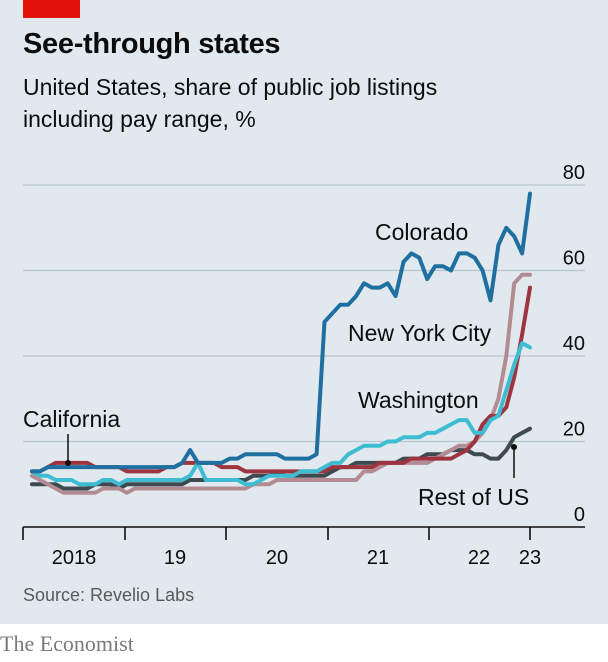 Image resolution: width=608 pixels, height=662 pixels. Describe the element at coordinates (109, 595) in the screenshot. I see `source-note: Source: Revelio Labs` at that location.